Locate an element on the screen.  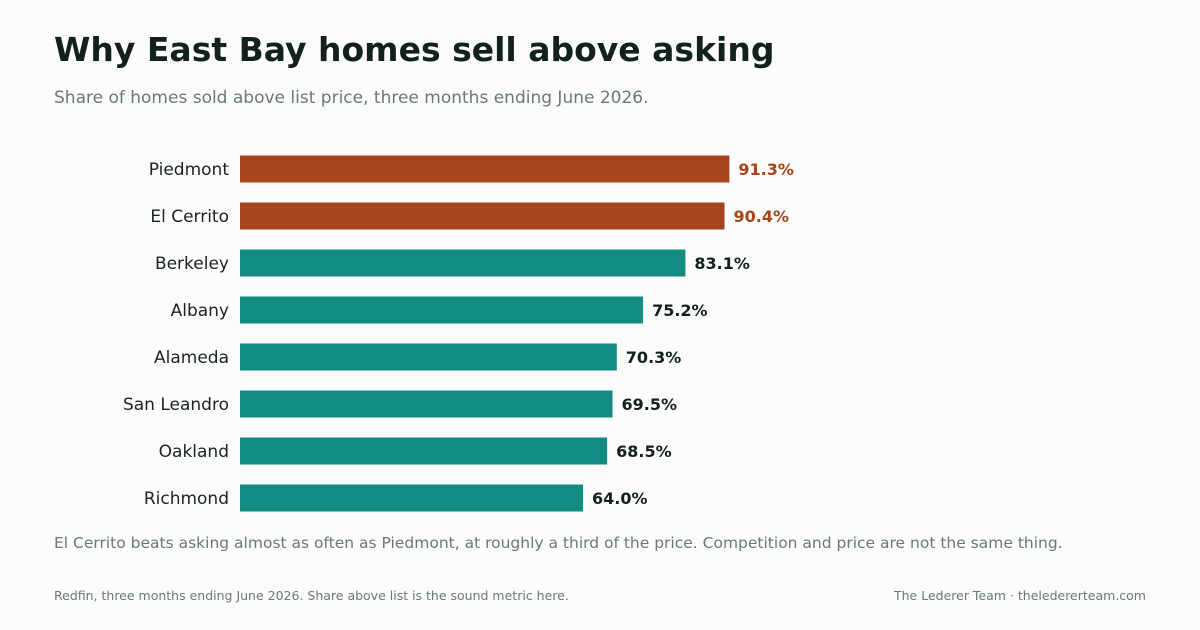
category-label-el-cerrito: El Cerrito is located at coordinates (189, 217).